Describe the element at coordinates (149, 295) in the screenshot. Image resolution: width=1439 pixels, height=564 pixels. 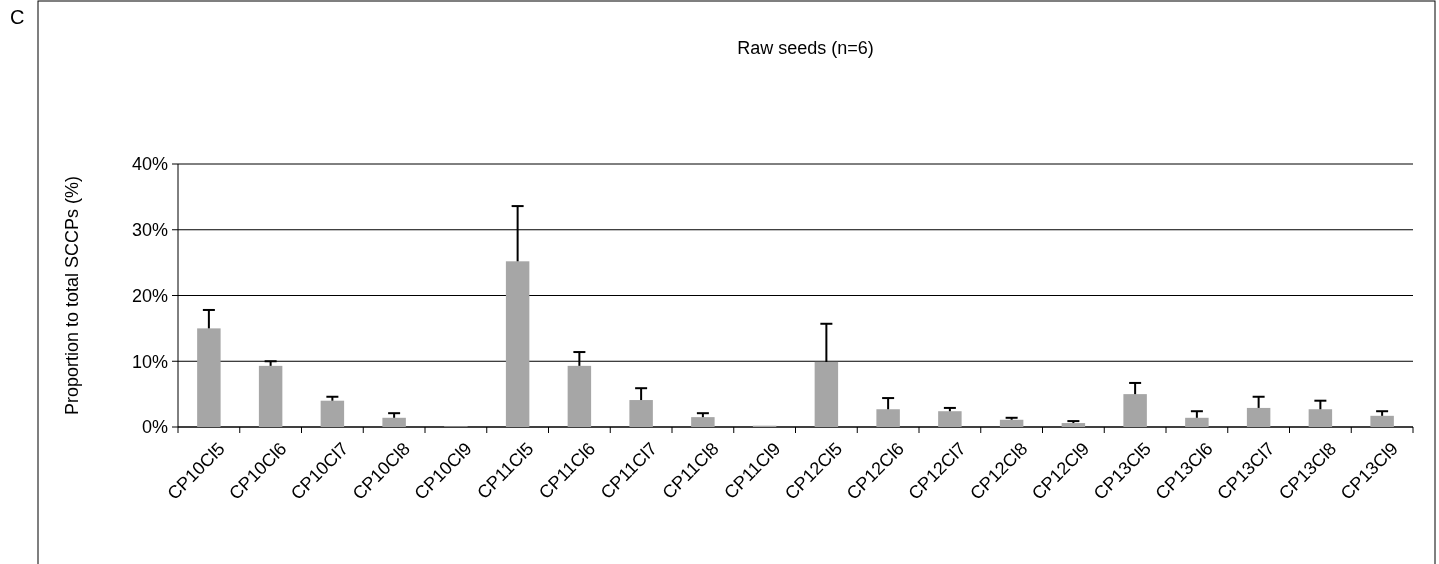
I see `y-tick-label: 20%` at that location.